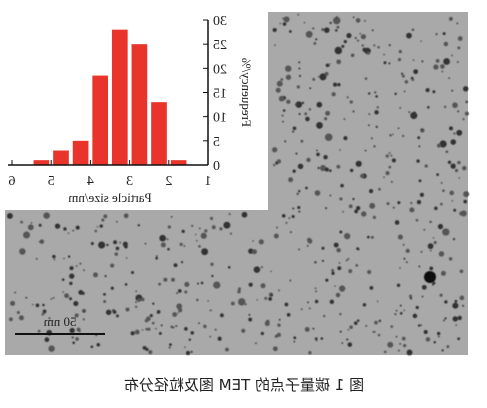  Describe the element at coordinates (220, 94) in the screenshot. I see `y-tick-label: 15` at that location.